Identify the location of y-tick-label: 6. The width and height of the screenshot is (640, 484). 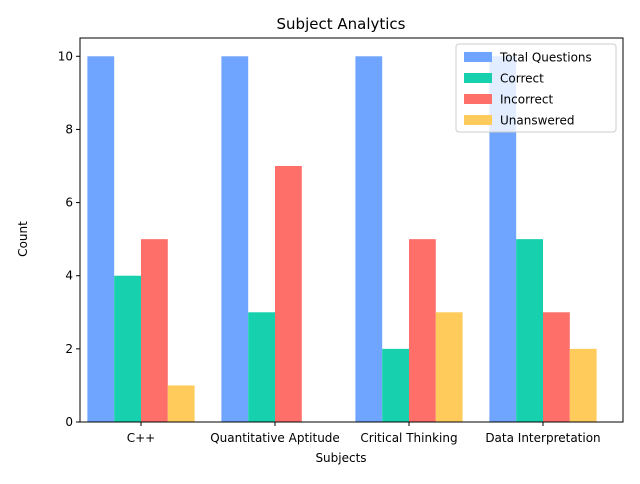
(69, 203).